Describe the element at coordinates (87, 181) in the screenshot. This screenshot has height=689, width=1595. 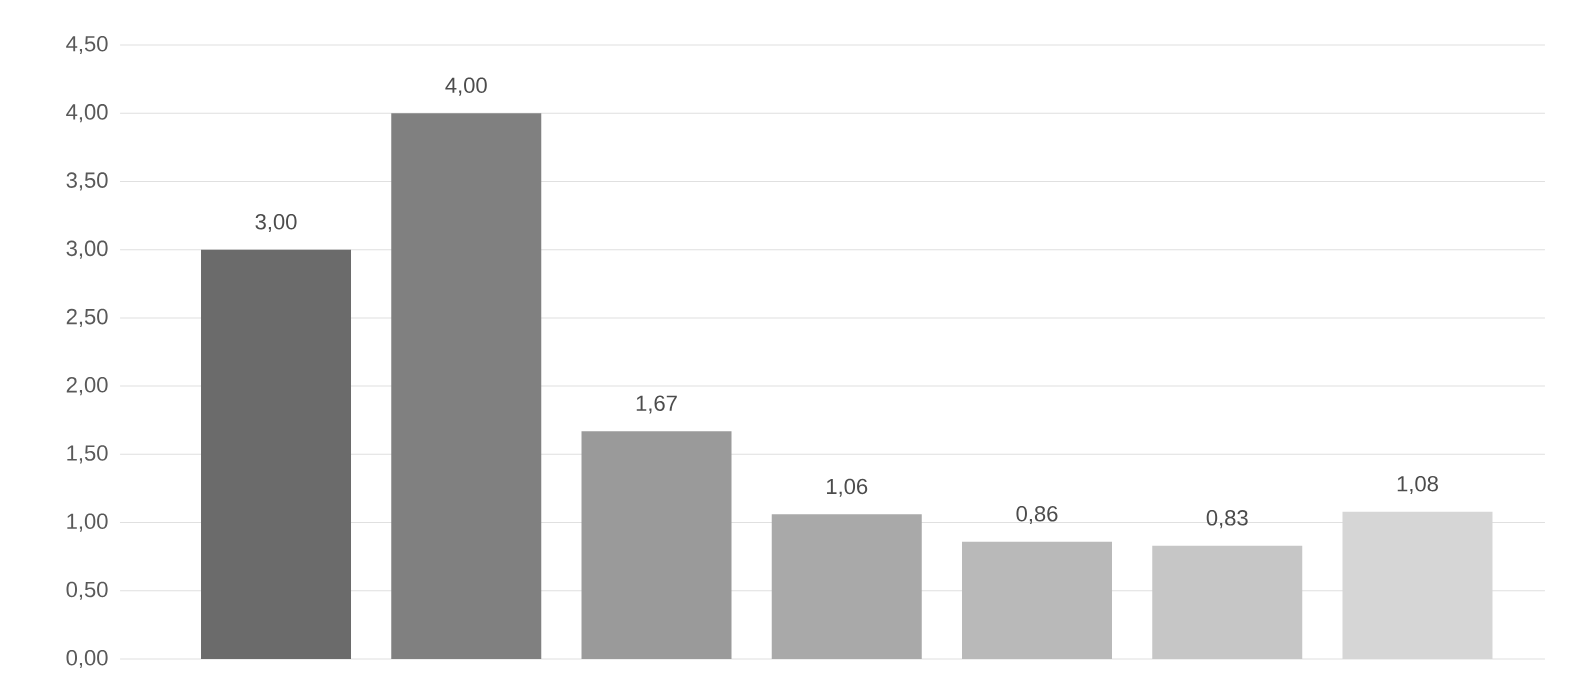
I see `y-tick-label: 3,50` at that location.